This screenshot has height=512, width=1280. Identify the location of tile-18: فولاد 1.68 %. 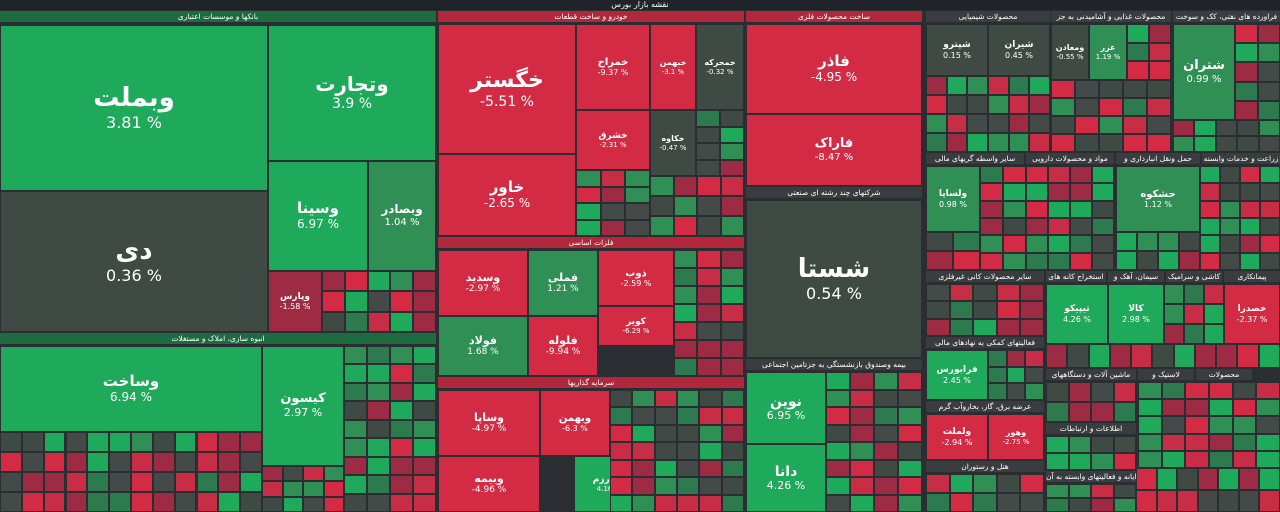
(483, 346).